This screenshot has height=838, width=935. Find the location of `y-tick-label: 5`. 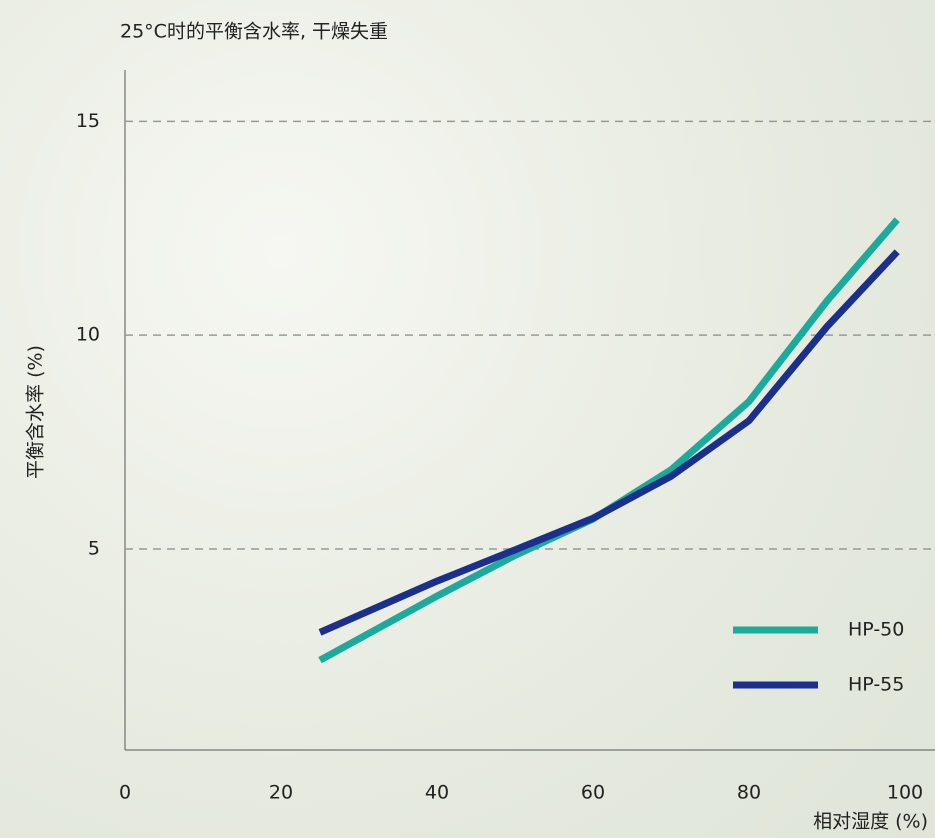

y-tick-label: 5 is located at coordinates (94, 548).